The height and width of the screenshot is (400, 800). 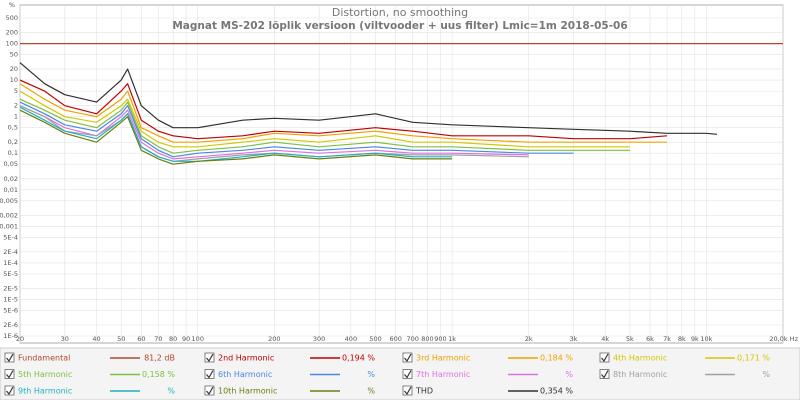 What do you see at coordinates (529, 339) in the screenshot?
I see `x-tick-label: 2k` at bounding box center [529, 339].